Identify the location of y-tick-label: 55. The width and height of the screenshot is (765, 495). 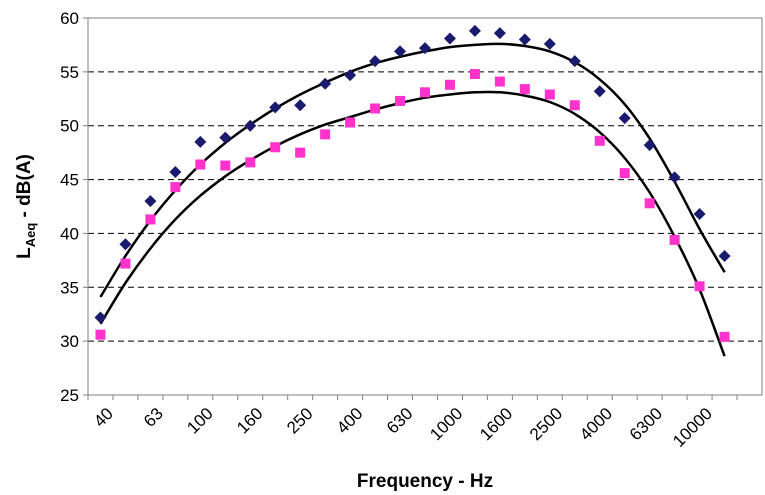
(69, 72).